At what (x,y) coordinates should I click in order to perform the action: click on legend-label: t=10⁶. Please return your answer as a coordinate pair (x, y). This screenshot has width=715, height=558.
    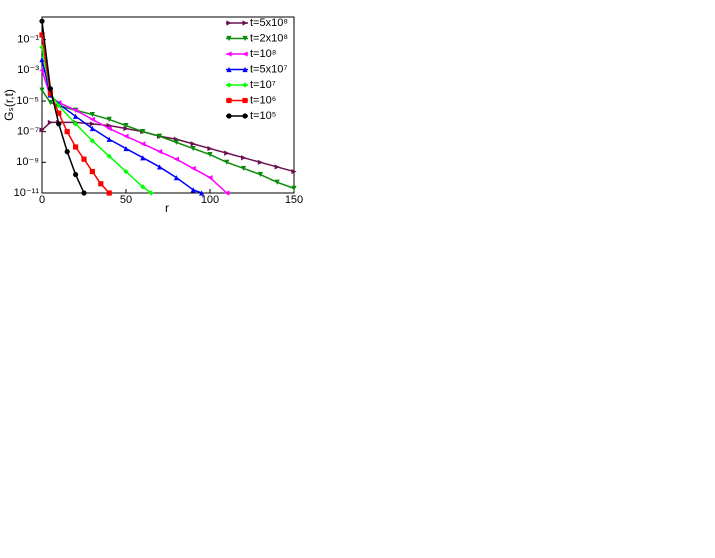
    Looking at the image, I should click on (263, 100).